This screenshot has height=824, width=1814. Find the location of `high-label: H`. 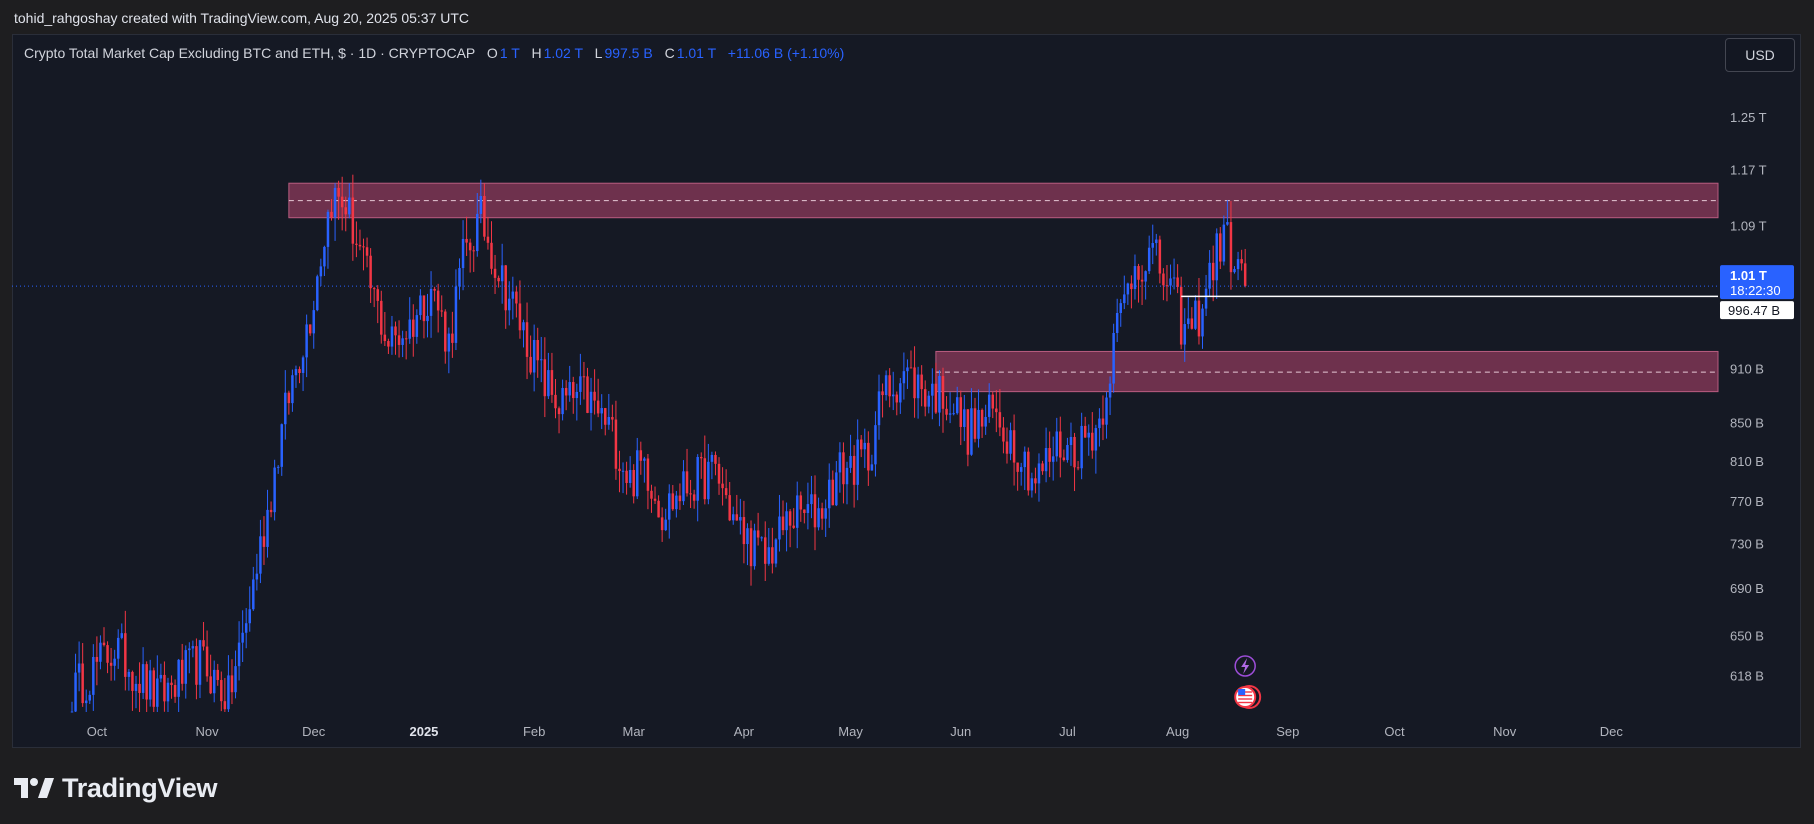

high-label: H is located at coordinates (536, 53).